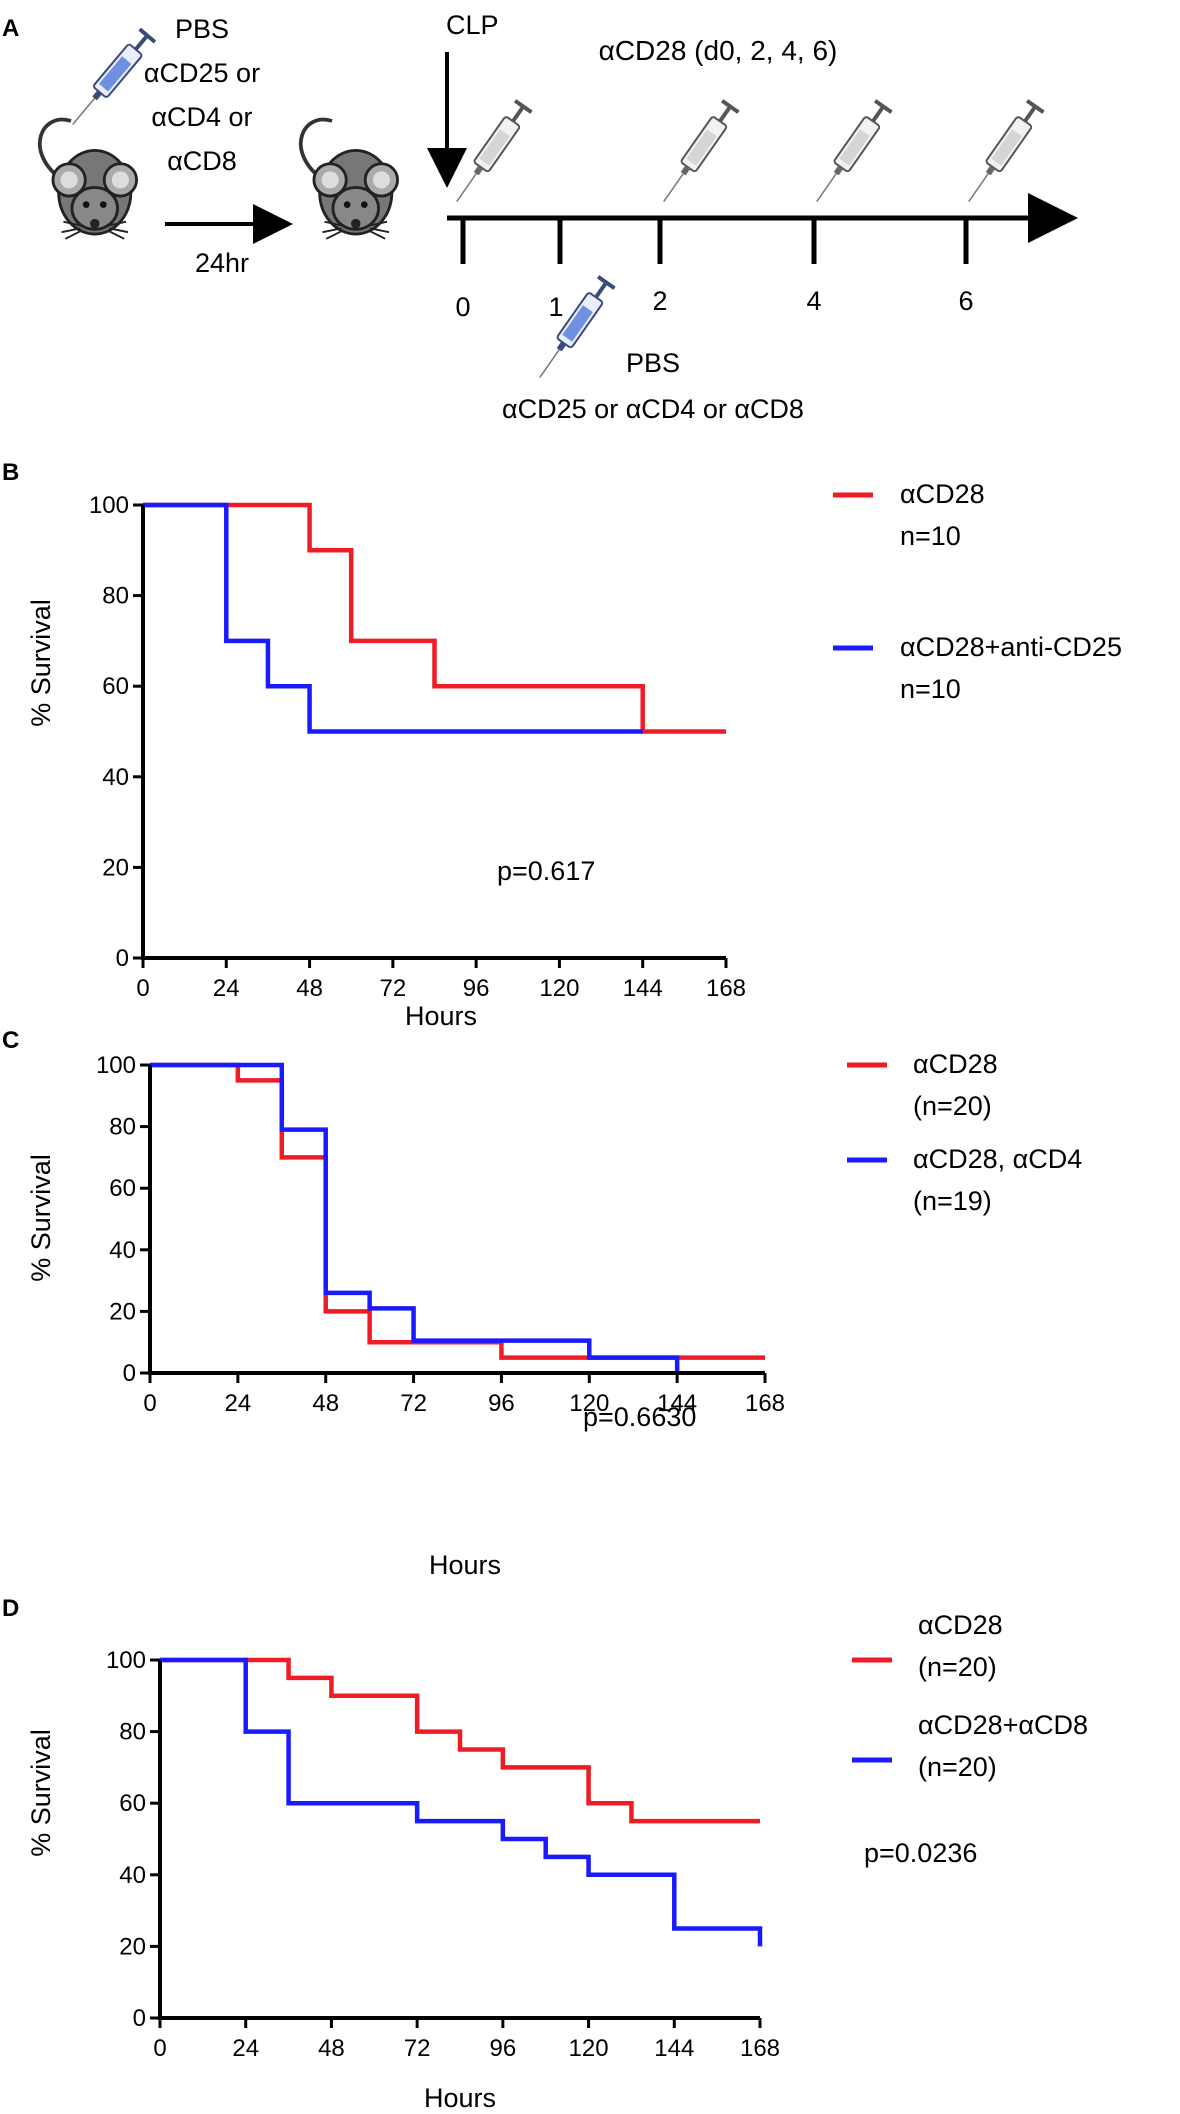  What do you see at coordinates (10, 28) in the screenshot?
I see `panel-label-a: A` at bounding box center [10, 28].